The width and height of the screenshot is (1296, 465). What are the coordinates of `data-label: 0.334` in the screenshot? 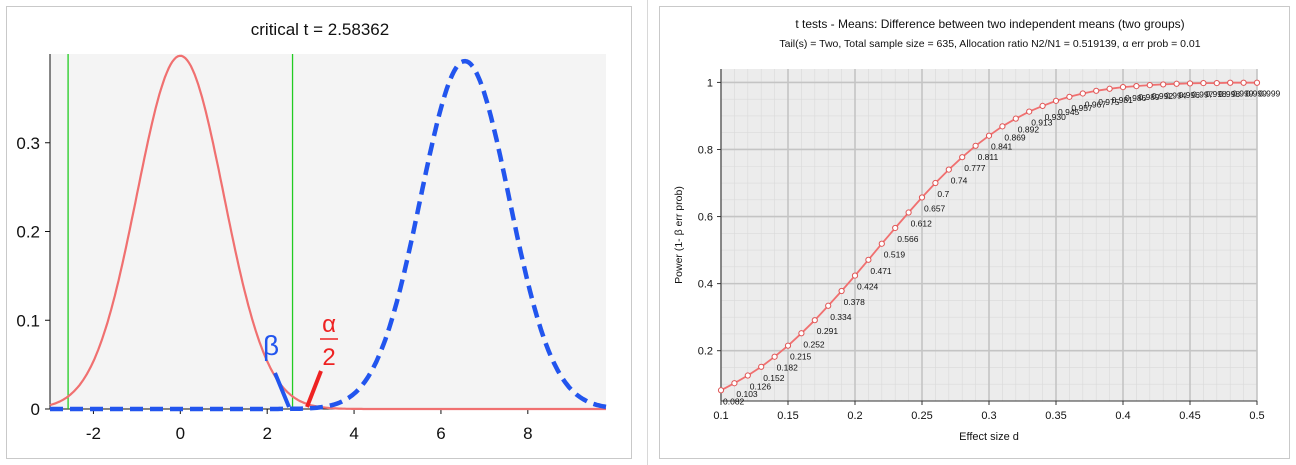 It's located at (841, 317).